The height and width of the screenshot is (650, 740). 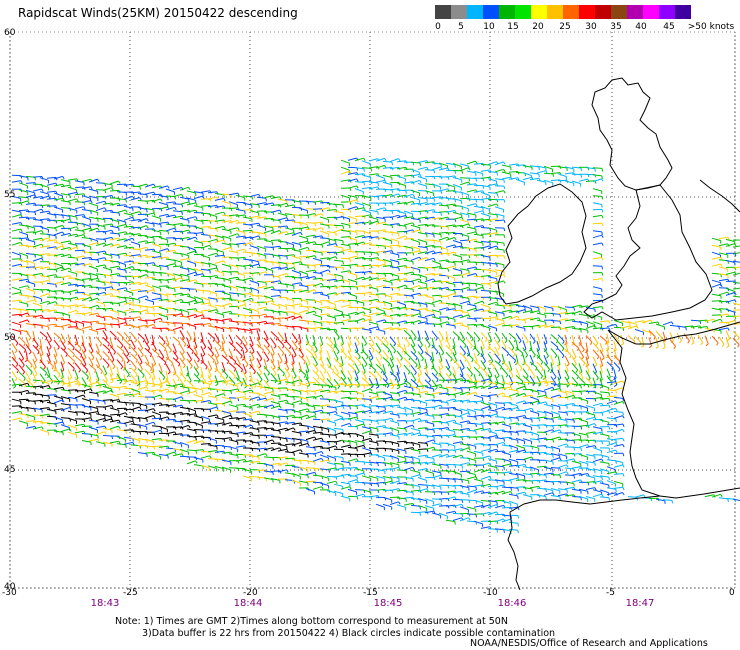 I want to click on scale-swatch, so click(x=619, y=12).